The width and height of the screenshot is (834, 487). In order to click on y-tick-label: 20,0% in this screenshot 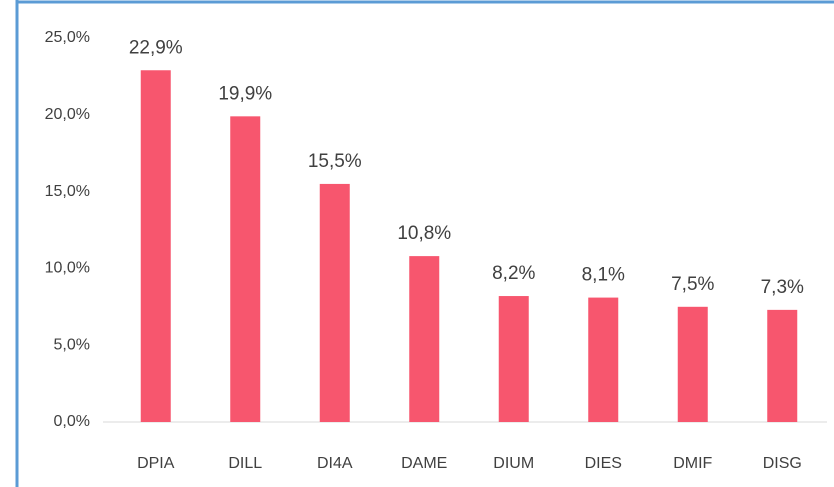, I will do `click(67, 114)`.